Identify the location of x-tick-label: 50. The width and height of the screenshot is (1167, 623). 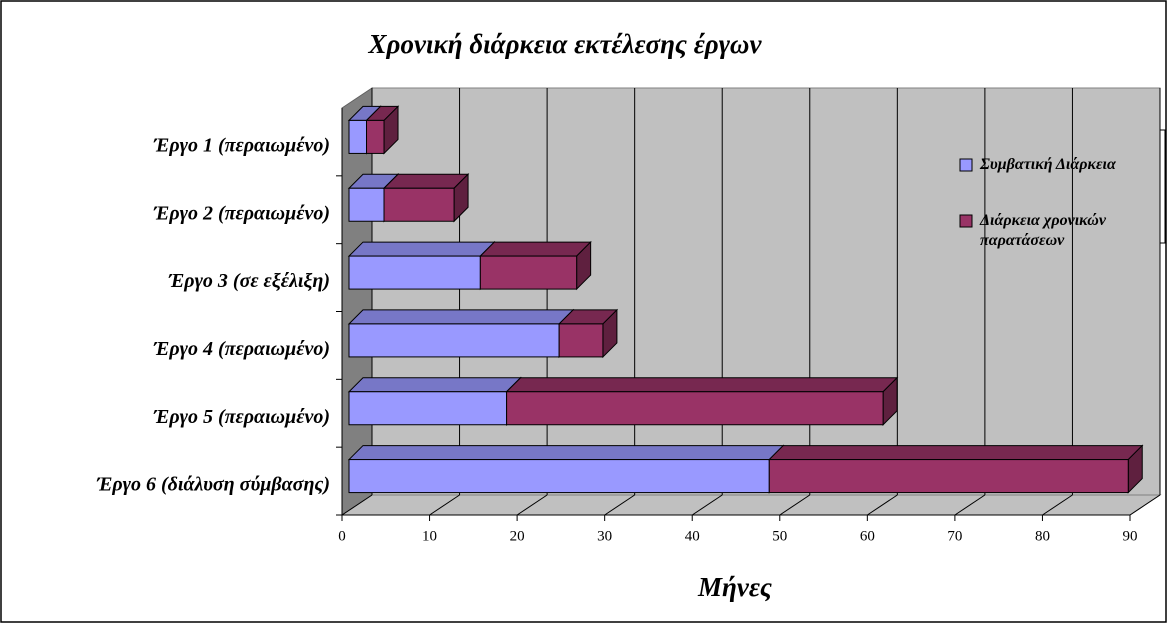
(779, 536).